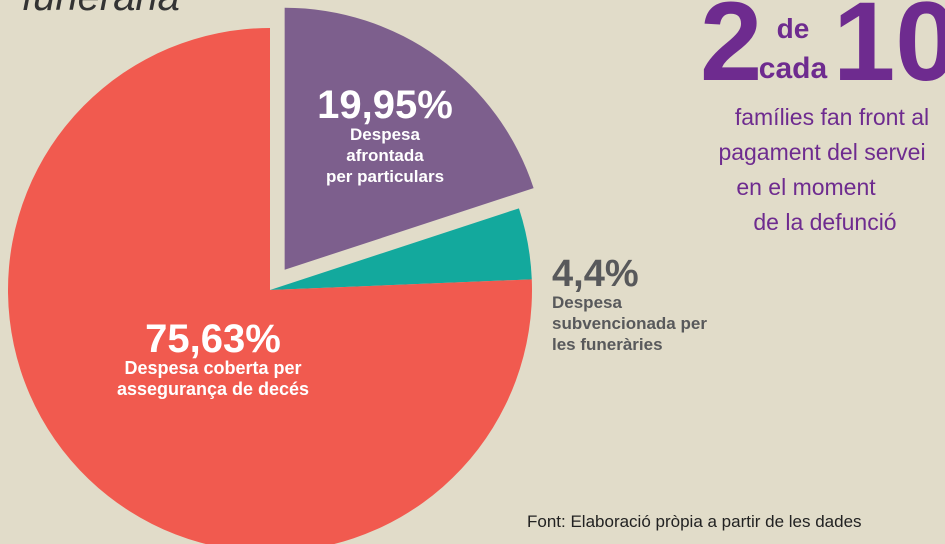 The image size is (945, 544). I want to click on slice-label: les funeràries, so click(607, 344).